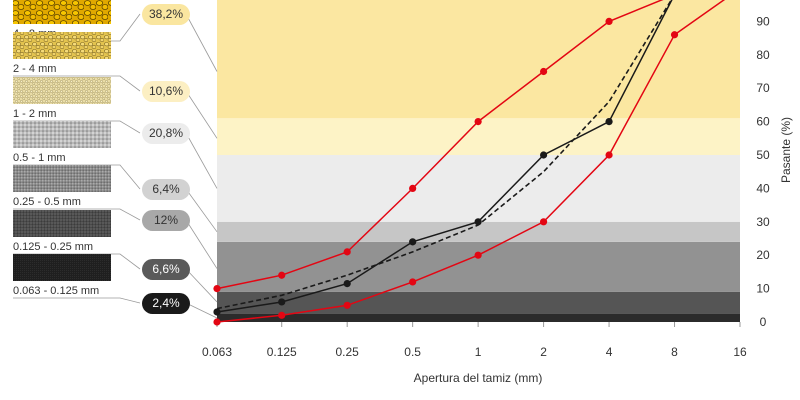 The width and height of the screenshot is (800, 400). What do you see at coordinates (217, 352) in the screenshot?
I see `x-tick-label: 0.063` at bounding box center [217, 352].